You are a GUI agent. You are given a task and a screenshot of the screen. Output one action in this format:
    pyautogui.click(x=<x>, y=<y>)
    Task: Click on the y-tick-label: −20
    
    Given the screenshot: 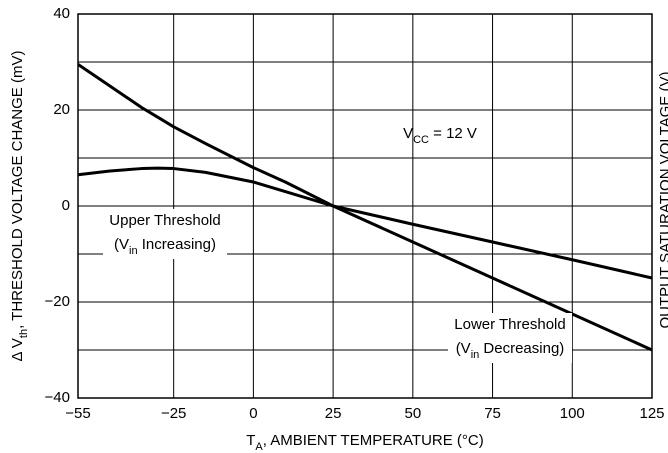 What is the action you would take?
    pyautogui.click(x=57, y=301)
    